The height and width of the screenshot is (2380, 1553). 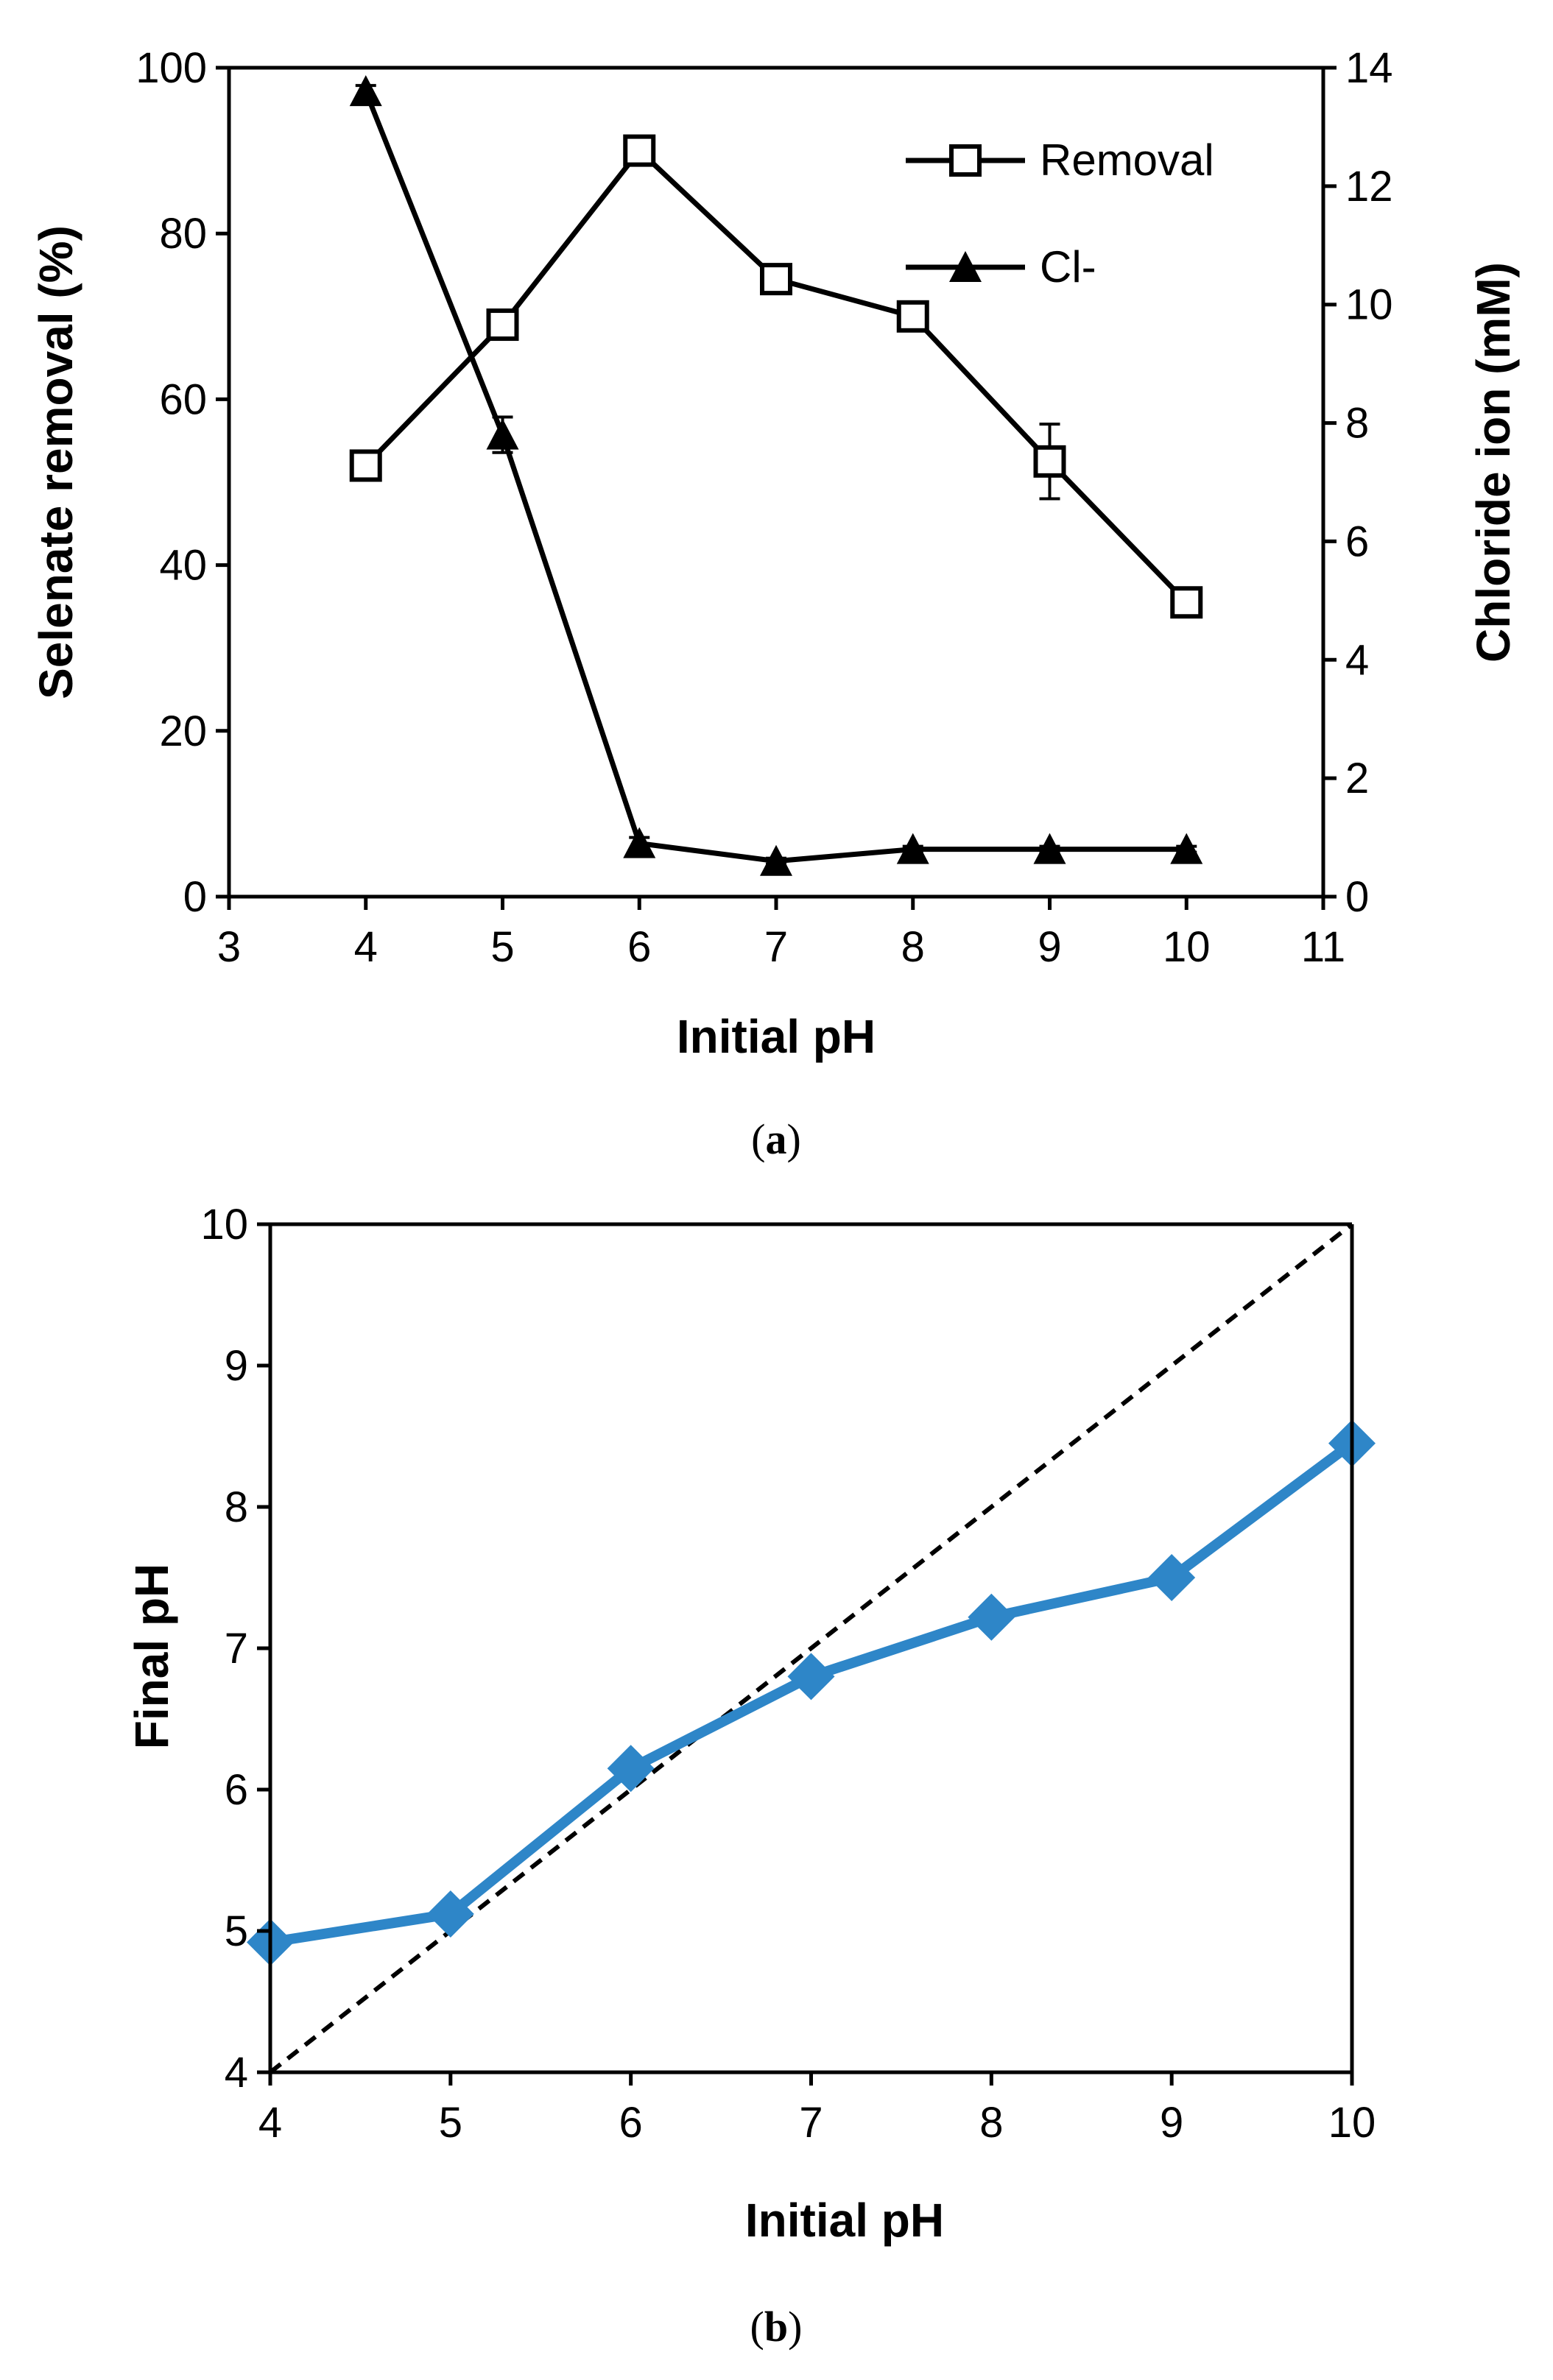 I want to click on x-tick-label: 11, so click(x=1323, y=947).